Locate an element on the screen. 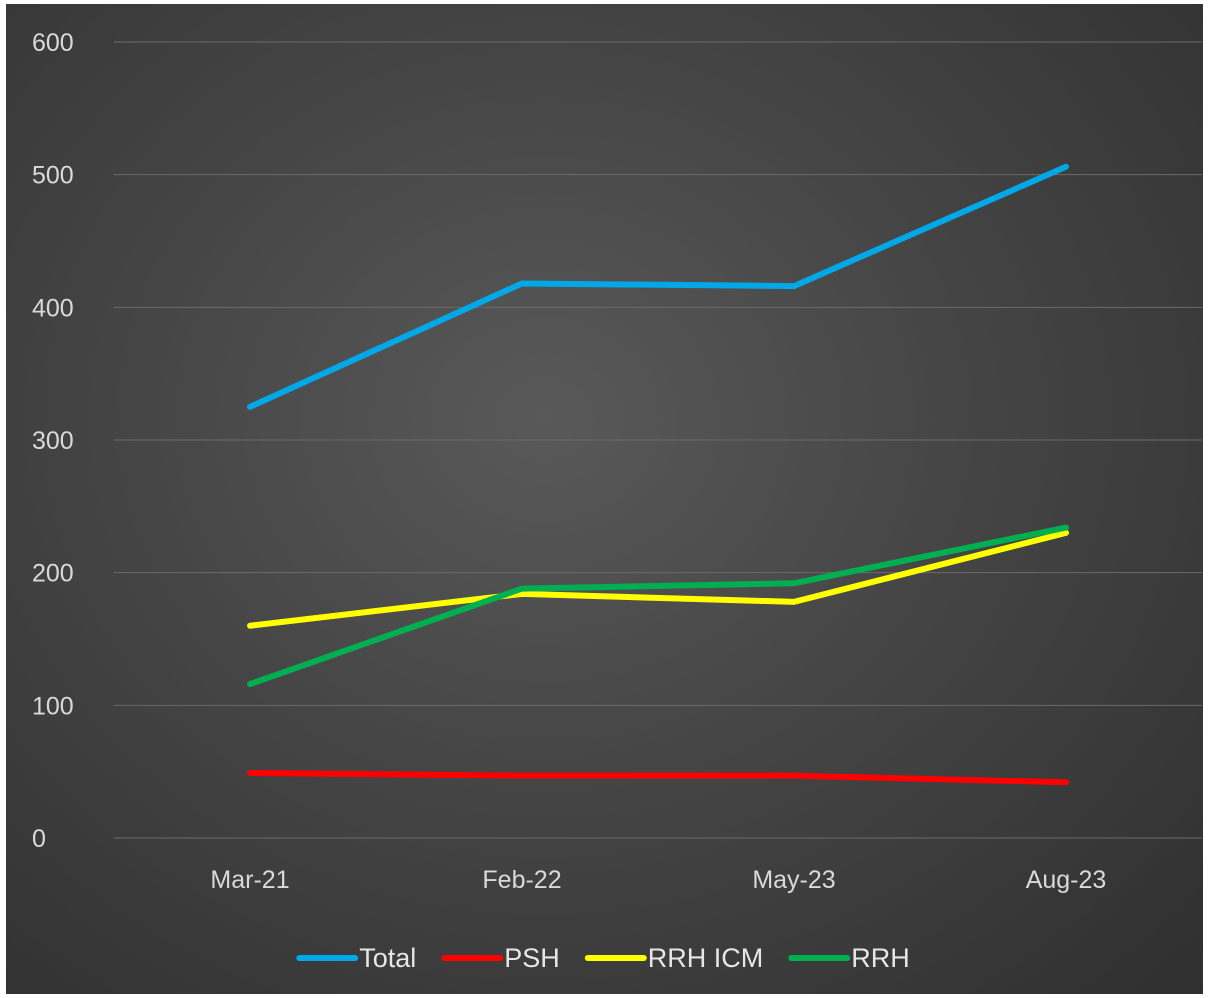  legend-item: RRH ICM is located at coordinates (674, 958).